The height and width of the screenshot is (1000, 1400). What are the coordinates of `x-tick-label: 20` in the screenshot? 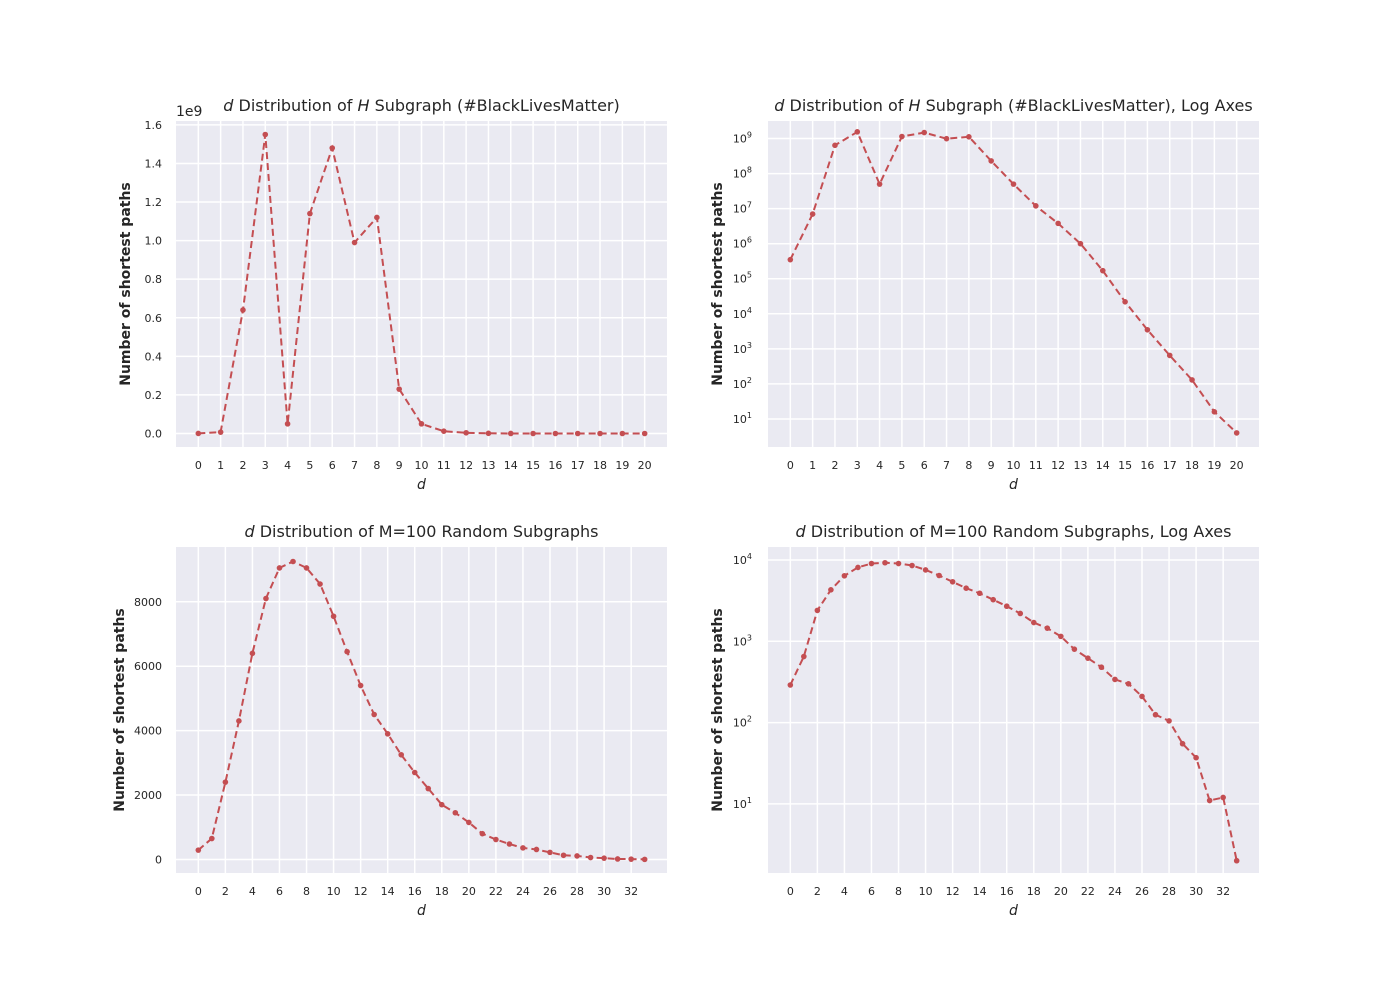 It's located at (645, 465).